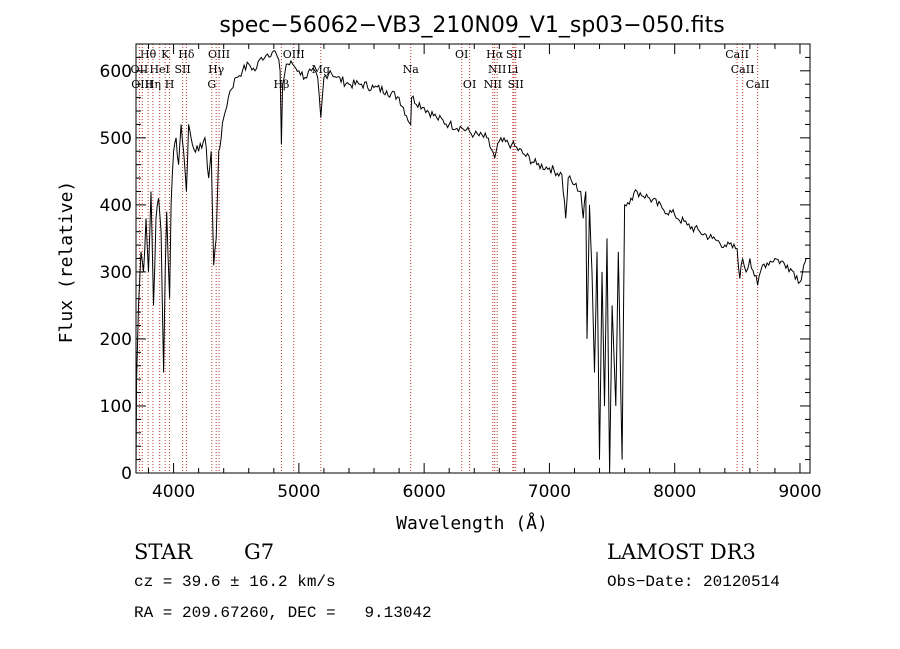  What do you see at coordinates (216, 69) in the screenshot?
I see `line-marker-label: Hγ` at bounding box center [216, 69].